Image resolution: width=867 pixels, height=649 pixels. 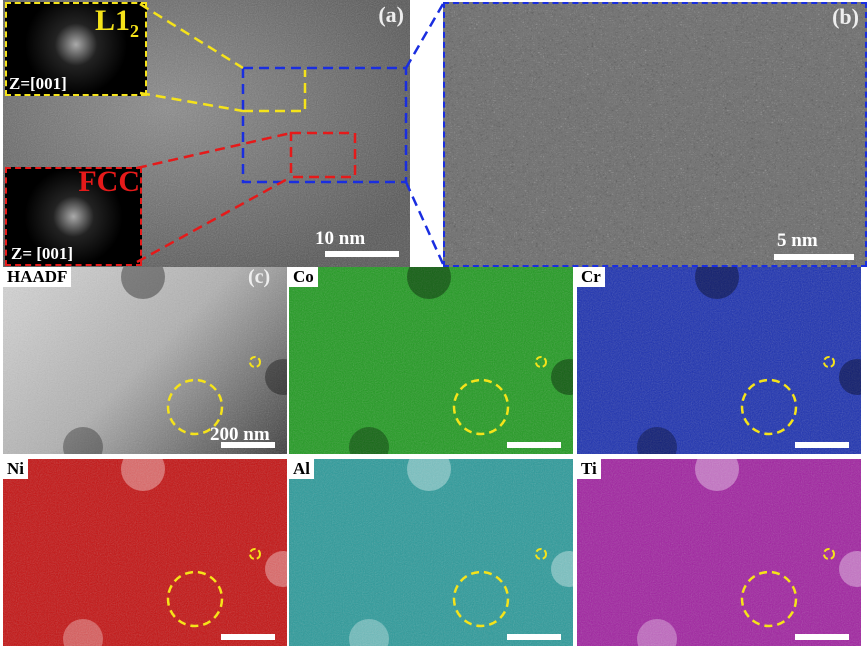 What do you see at coordinates (73, 215) in the screenshot?
I see `inset-fcc-fft: FCC Z= [001]` at bounding box center [73, 215].